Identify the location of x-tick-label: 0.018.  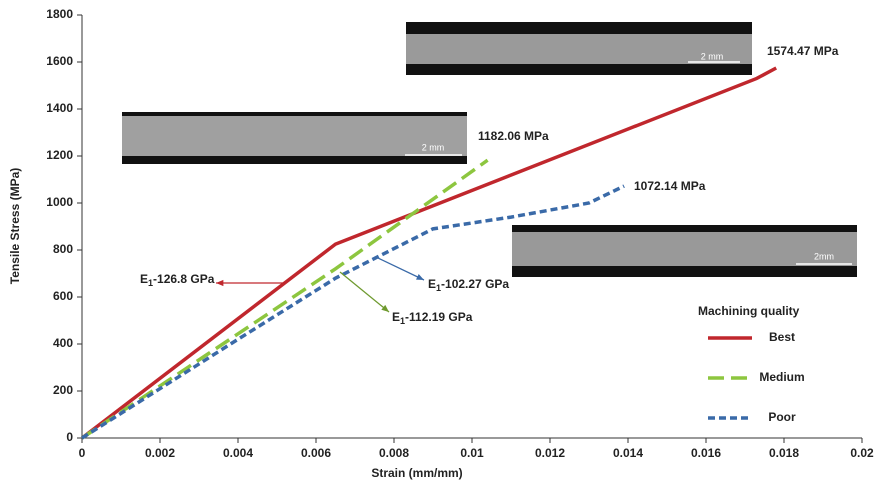
(784, 453).